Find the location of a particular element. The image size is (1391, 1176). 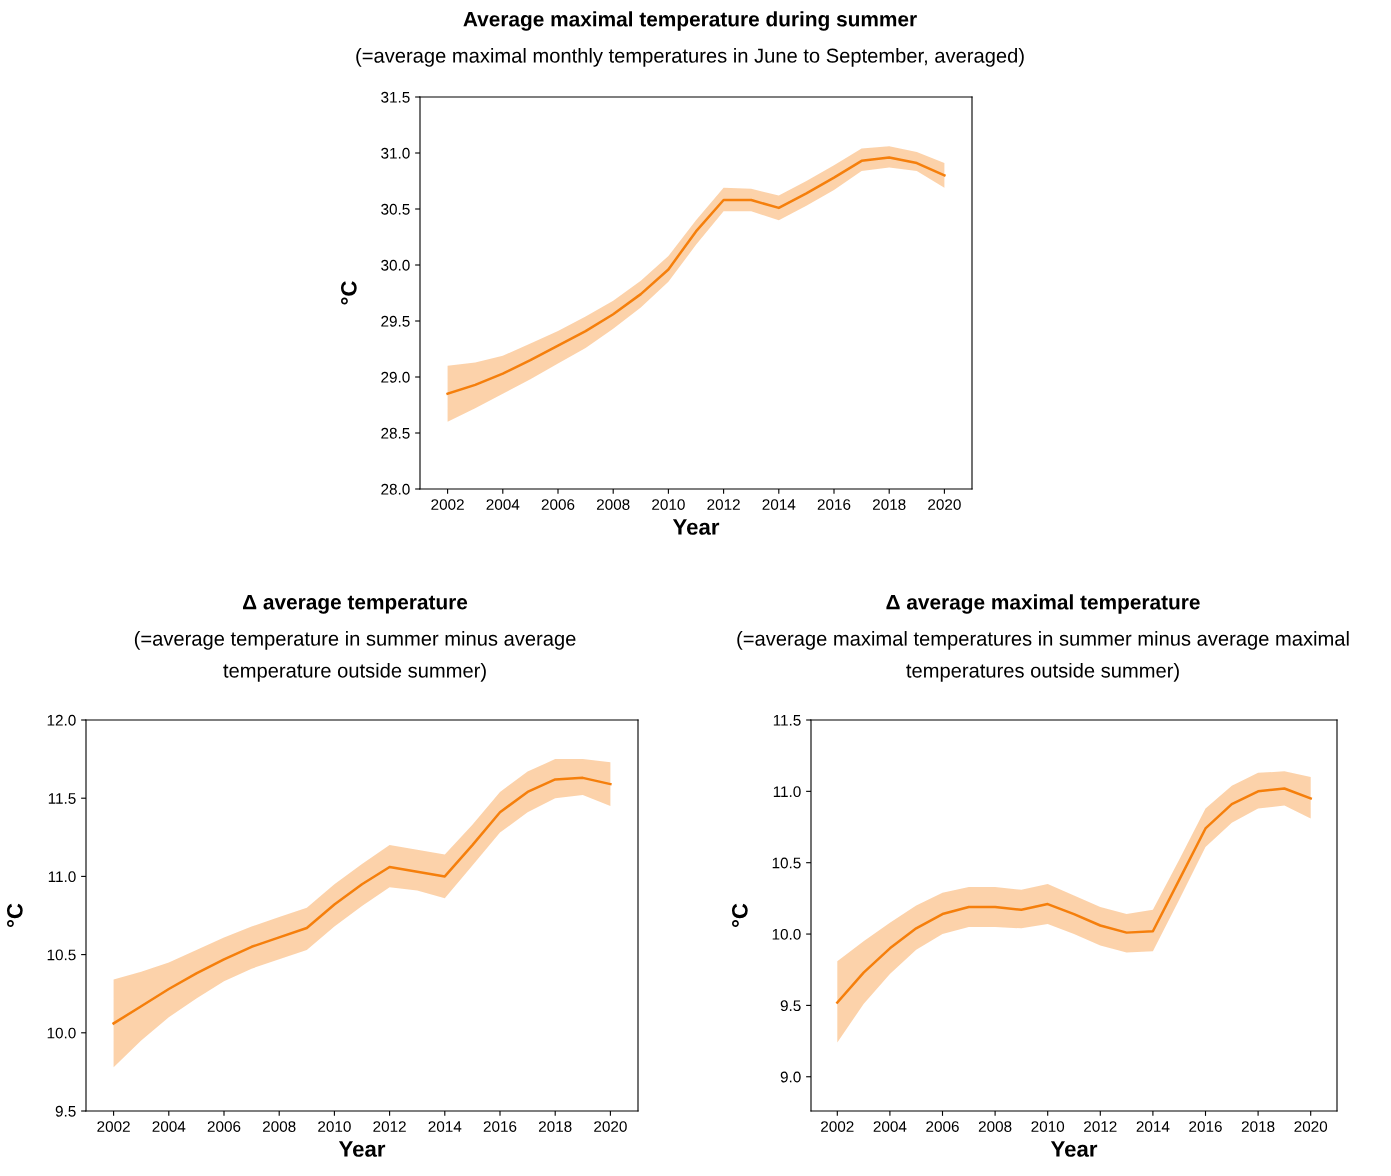

y-tick-label: 28.5 is located at coordinates (395, 433).